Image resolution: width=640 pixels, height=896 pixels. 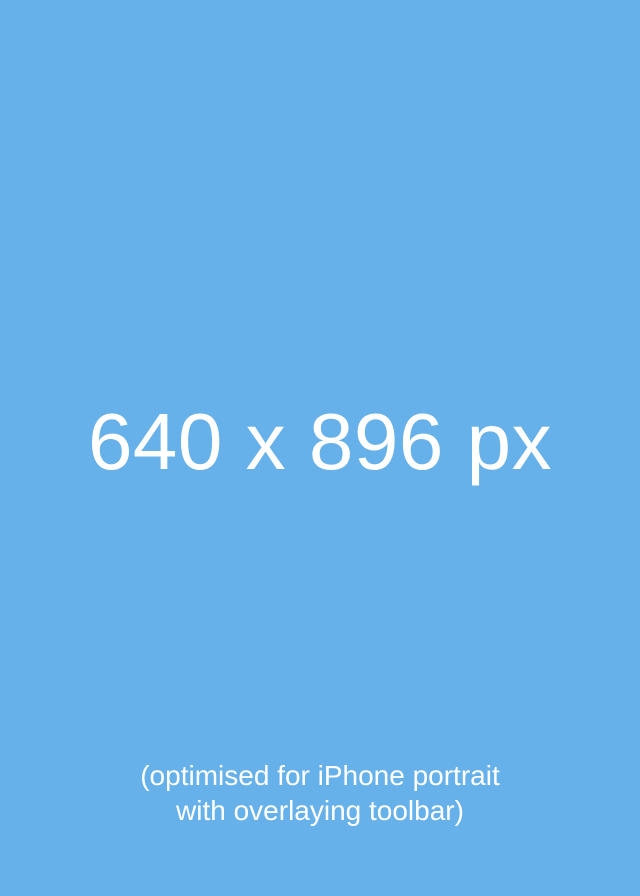 What do you see at coordinates (320, 775) in the screenshot?
I see `caption-line-1: (optimised for iPhone portrait` at bounding box center [320, 775].